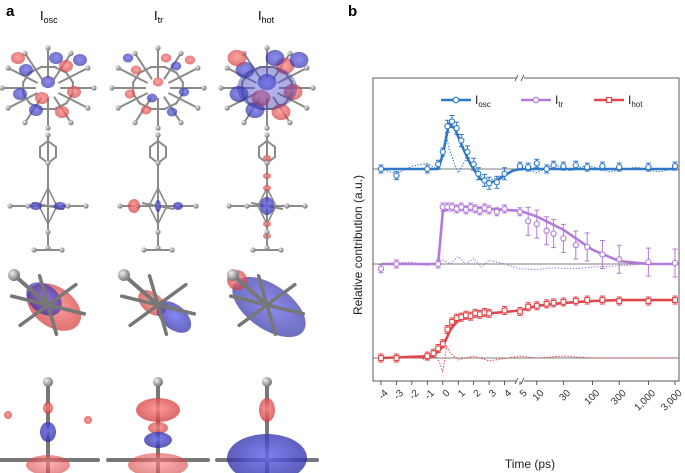 Image resolution: width=685 pixels, height=473 pixels. Describe the element at coordinates (530, 464) in the screenshot. I see `x-axis-label: Time (ps)` at that location.